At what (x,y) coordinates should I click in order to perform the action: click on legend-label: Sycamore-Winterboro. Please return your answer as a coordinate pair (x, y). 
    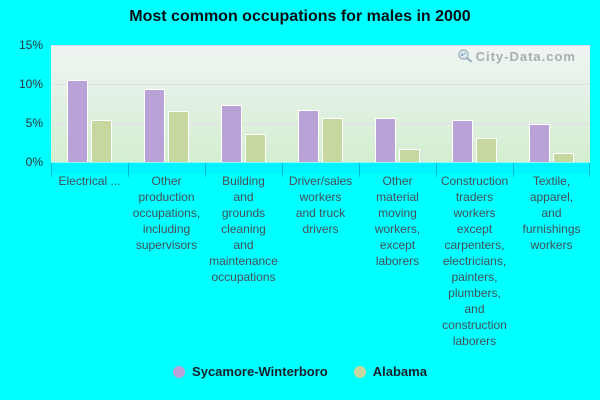
    Looking at the image, I should click on (260, 371).